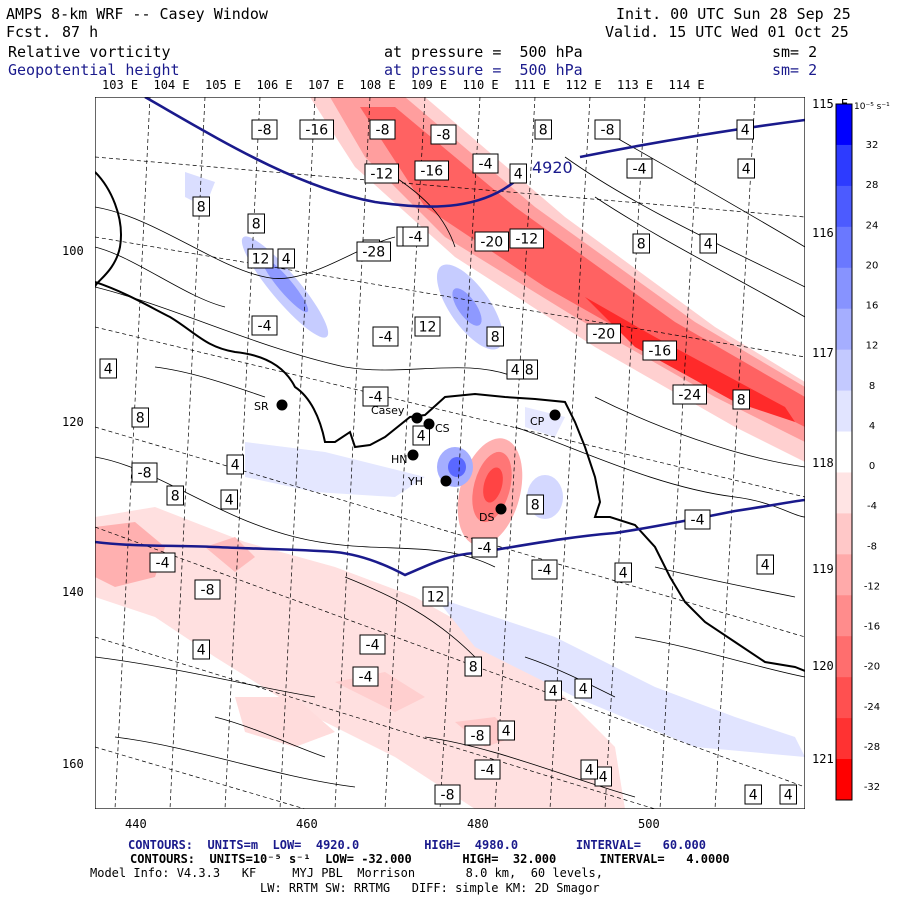 Image resolution: width=900 pixels, height=900 pixels. I want to click on colorbar-tick-label: 20, so click(872, 265).